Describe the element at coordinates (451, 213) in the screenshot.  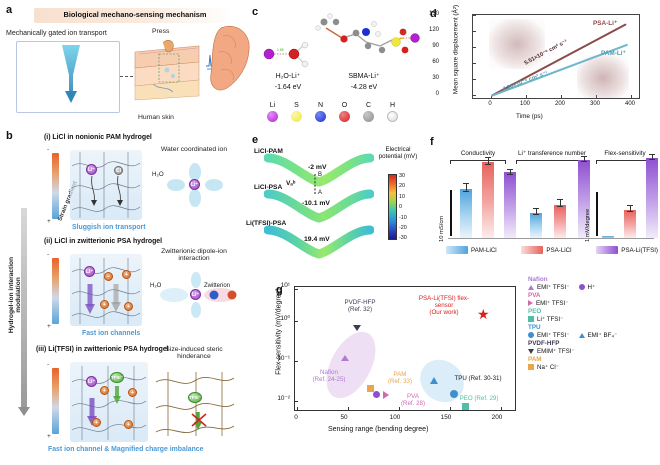
I see `f-scalebar-conductivity` at that location.